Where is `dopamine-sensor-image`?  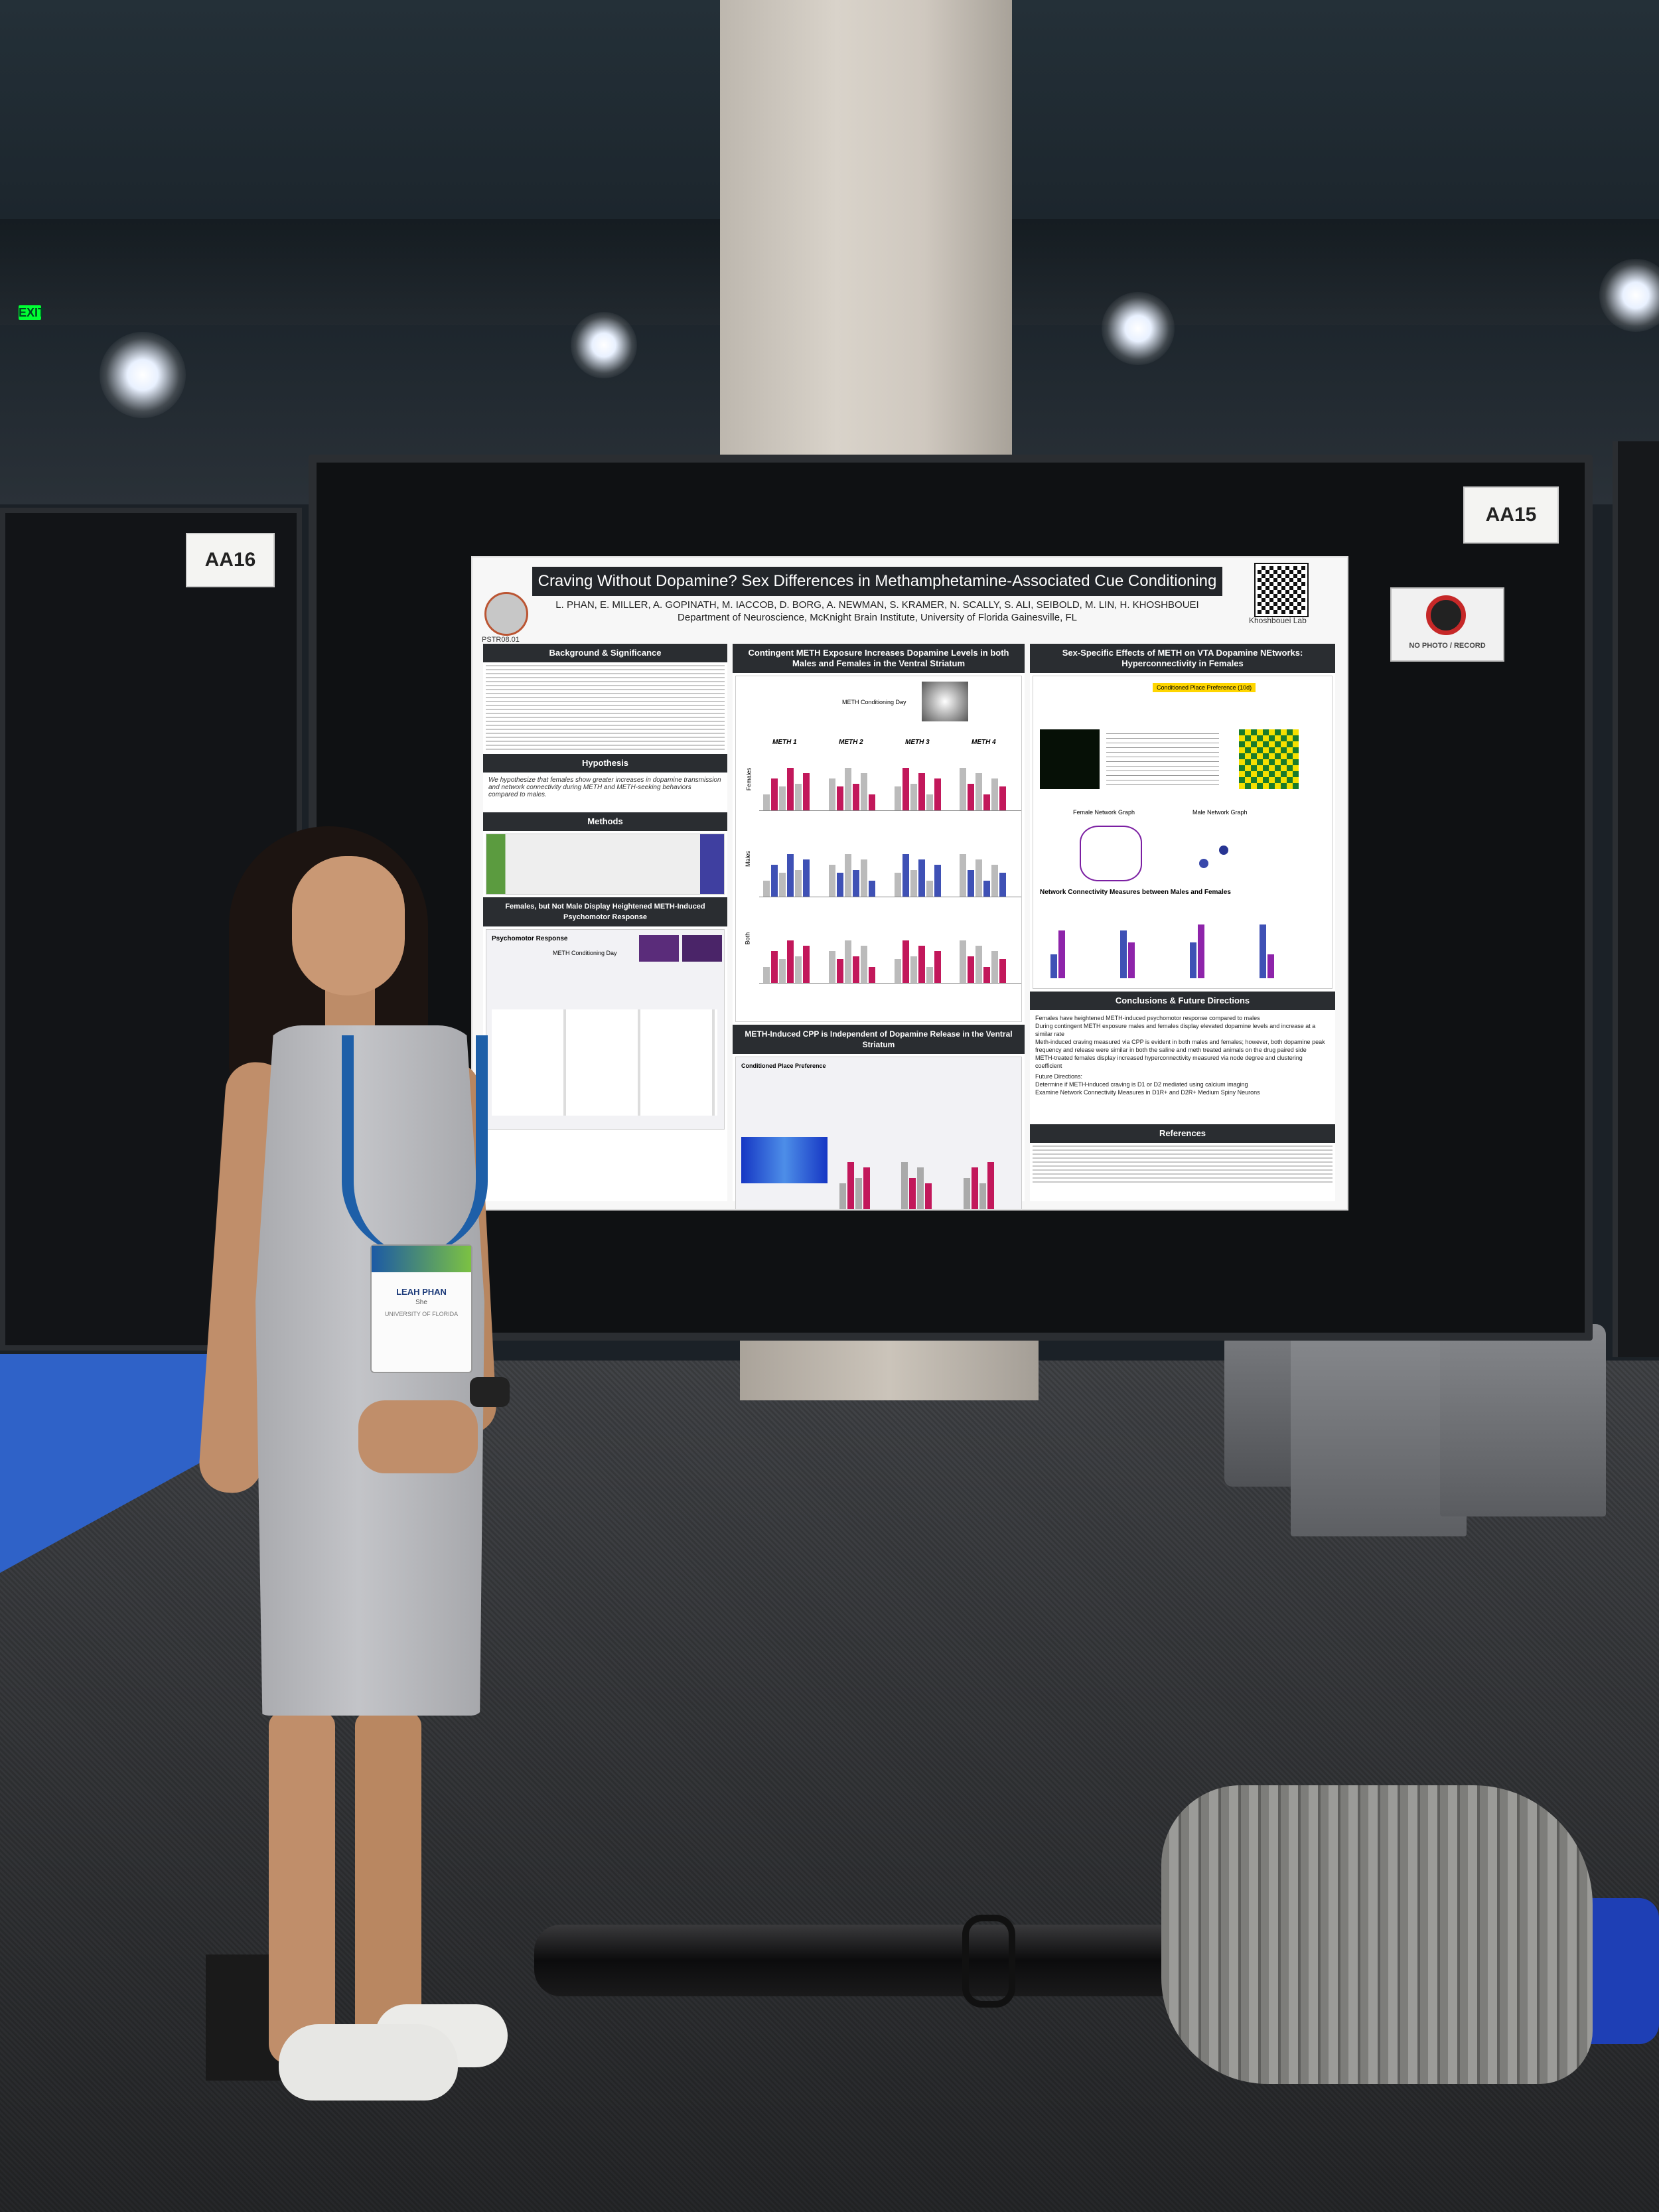
dopamine-sensor-image is located at coordinates (945, 701).